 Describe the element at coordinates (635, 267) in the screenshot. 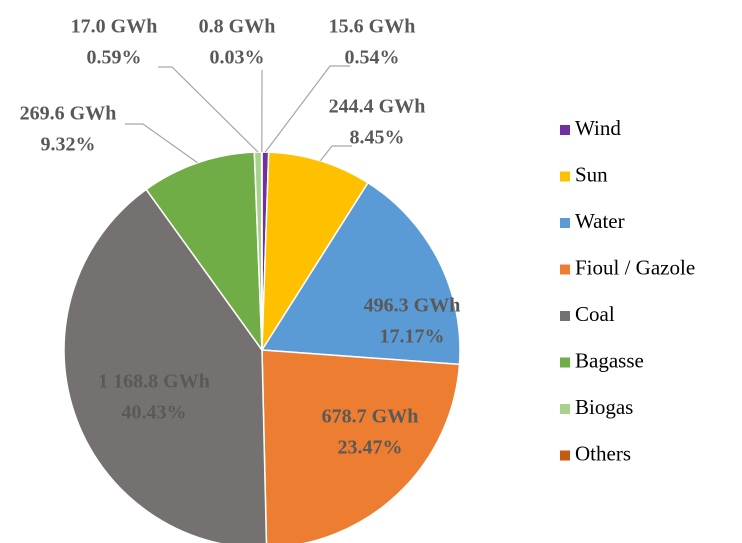

I see `legend-label: Fioul / Gazole` at that location.